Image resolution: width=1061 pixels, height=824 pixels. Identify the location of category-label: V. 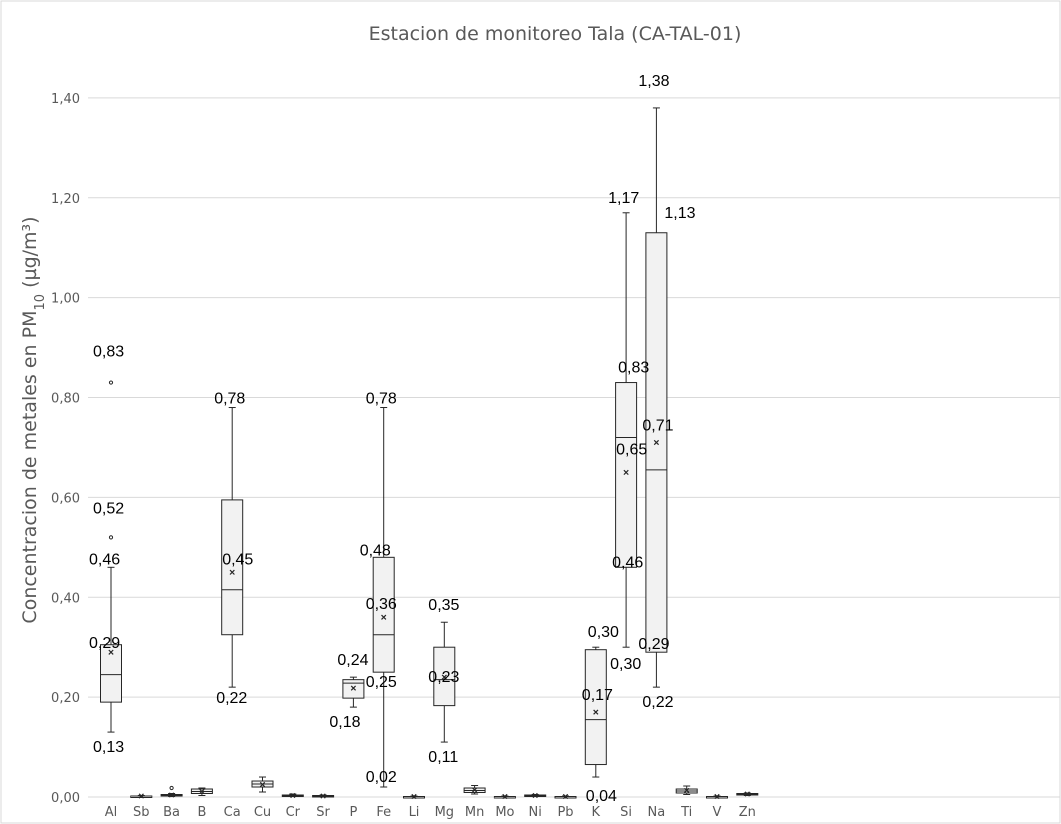
(717, 812).